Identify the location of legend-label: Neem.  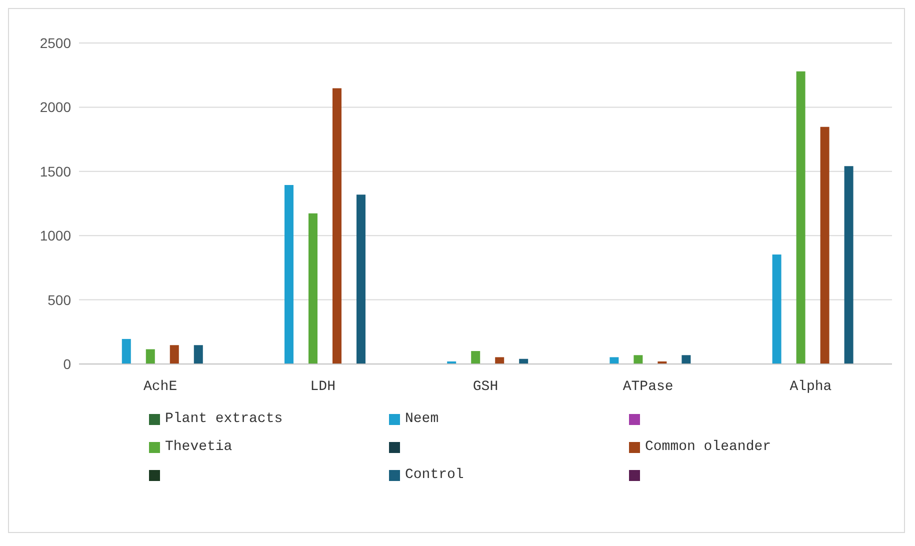
(422, 419).